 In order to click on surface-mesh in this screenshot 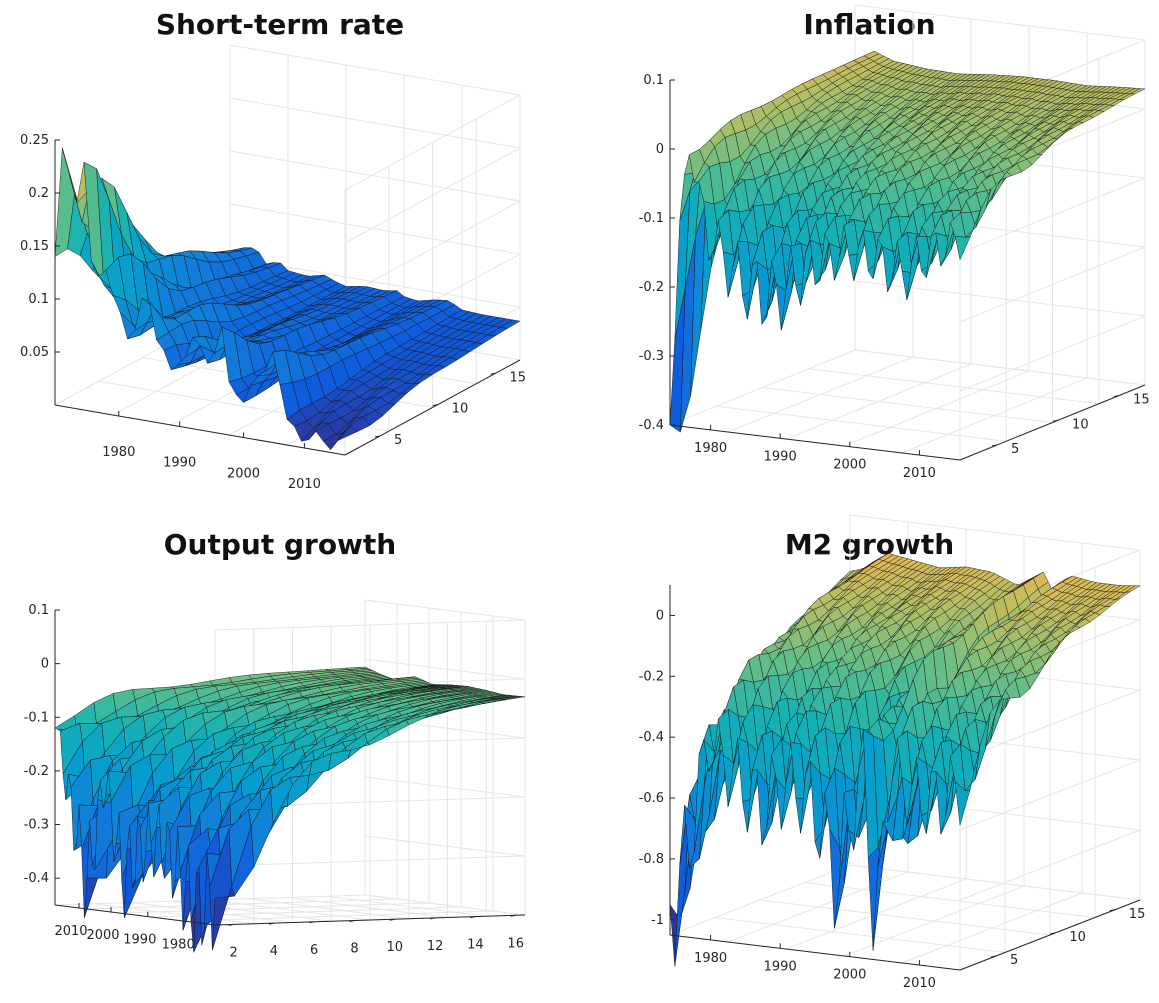, I will do `click(290, 810)`.